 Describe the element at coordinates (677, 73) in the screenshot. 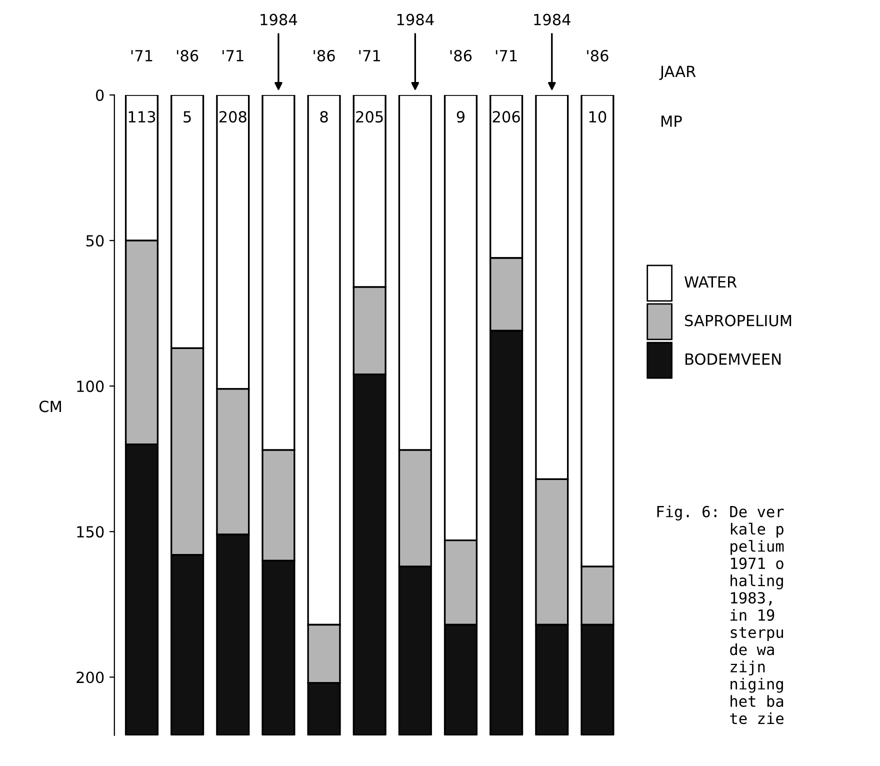

I see `text: JAAR` at that location.